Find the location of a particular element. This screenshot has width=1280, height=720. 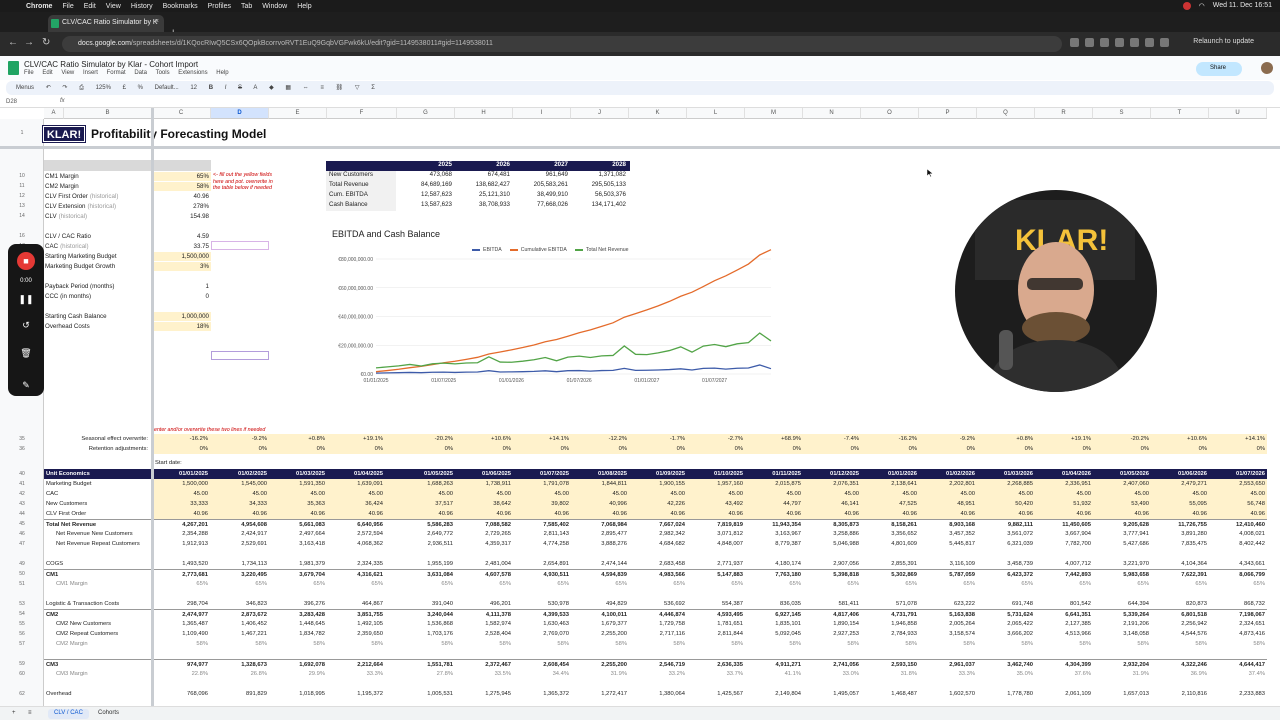

summary-cell: 12,587,623 is located at coordinates (436, 194).